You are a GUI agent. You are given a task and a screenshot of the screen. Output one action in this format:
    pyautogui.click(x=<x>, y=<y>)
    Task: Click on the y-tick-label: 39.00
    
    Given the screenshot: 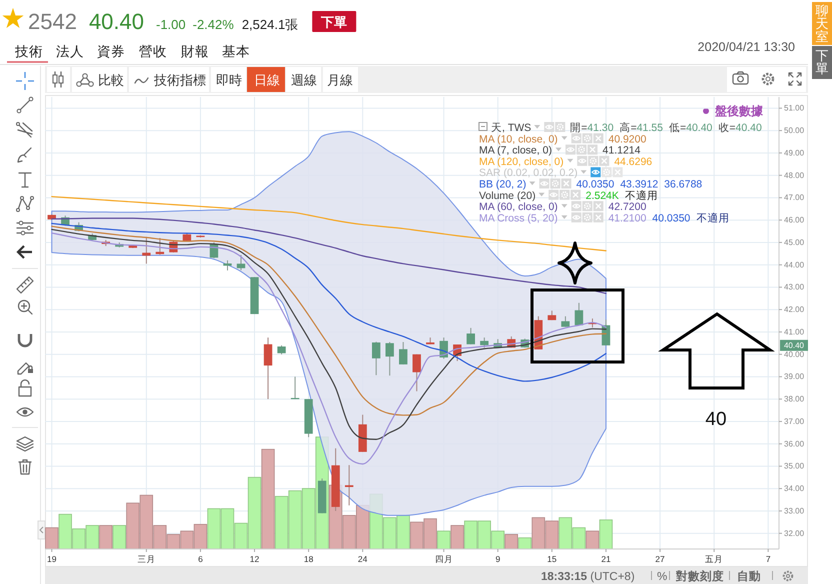 What is the action you would take?
    pyautogui.click(x=794, y=377)
    